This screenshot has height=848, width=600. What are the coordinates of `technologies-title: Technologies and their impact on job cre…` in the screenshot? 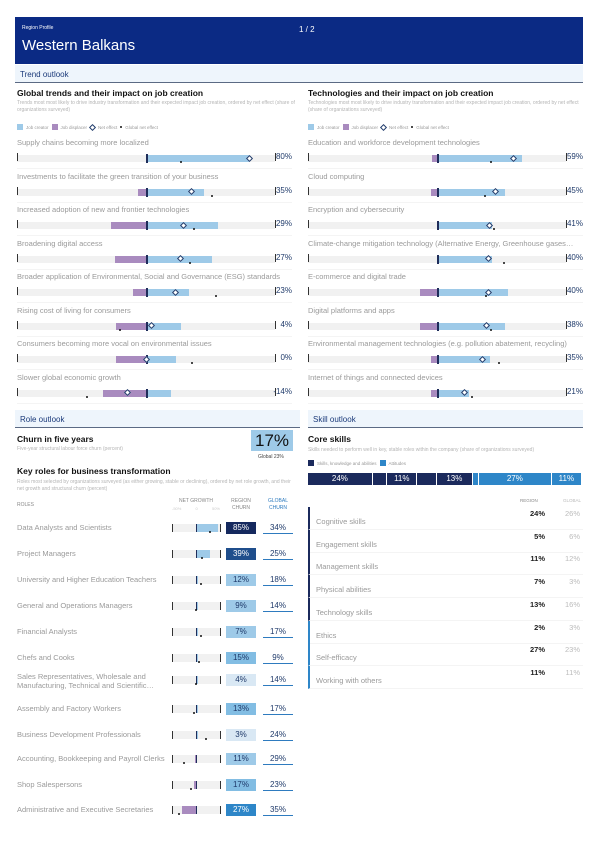 It's located at (401, 93).